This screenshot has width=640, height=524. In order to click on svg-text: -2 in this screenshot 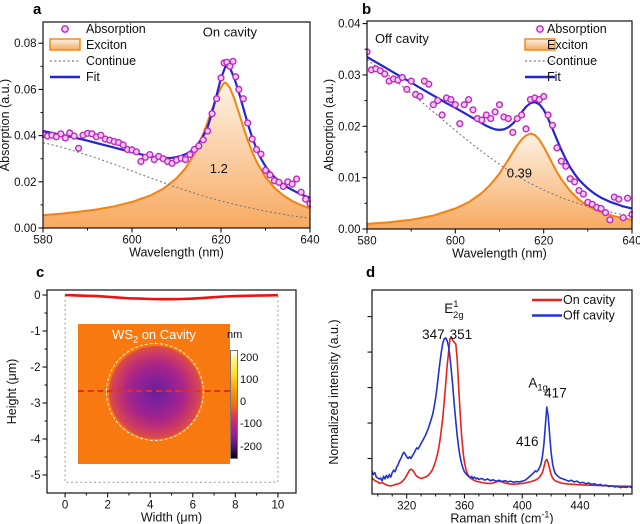, I will do `click(35, 368)`.